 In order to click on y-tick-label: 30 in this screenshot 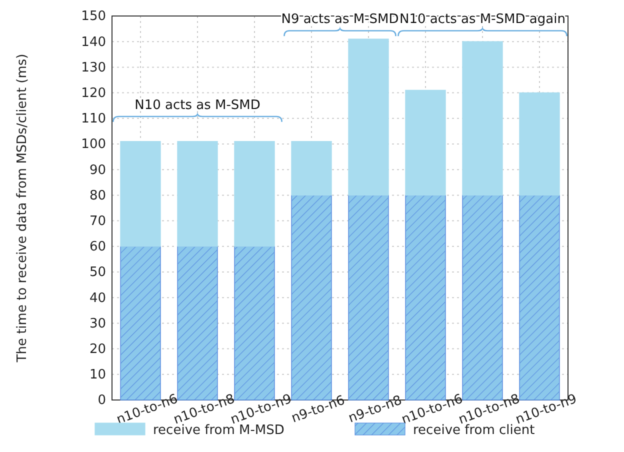, I will do `click(97, 324)`.